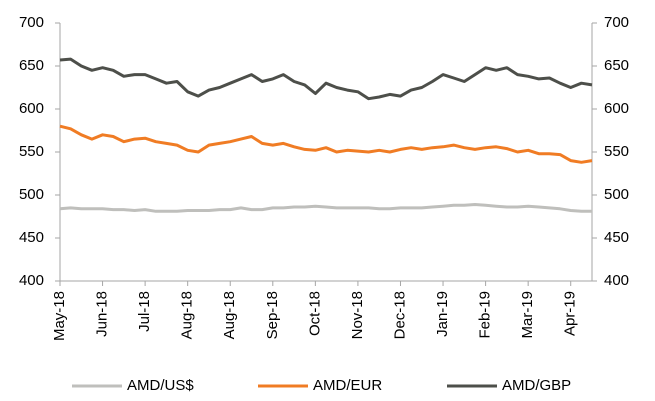 The height and width of the screenshot is (401, 655). What do you see at coordinates (570, 313) in the screenshot?
I see `x-tick-label: Apr-19` at bounding box center [570, 313].